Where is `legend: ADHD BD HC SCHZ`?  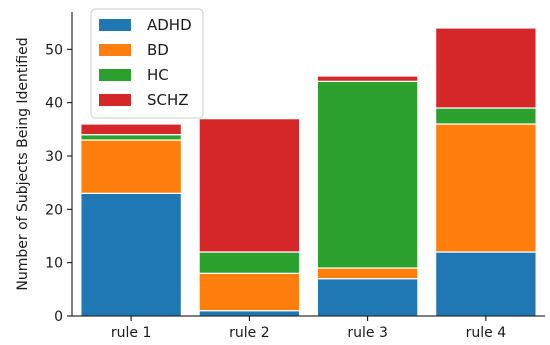 legend: ADHD BD HC SCHZ is located at coordinates (147, 63).